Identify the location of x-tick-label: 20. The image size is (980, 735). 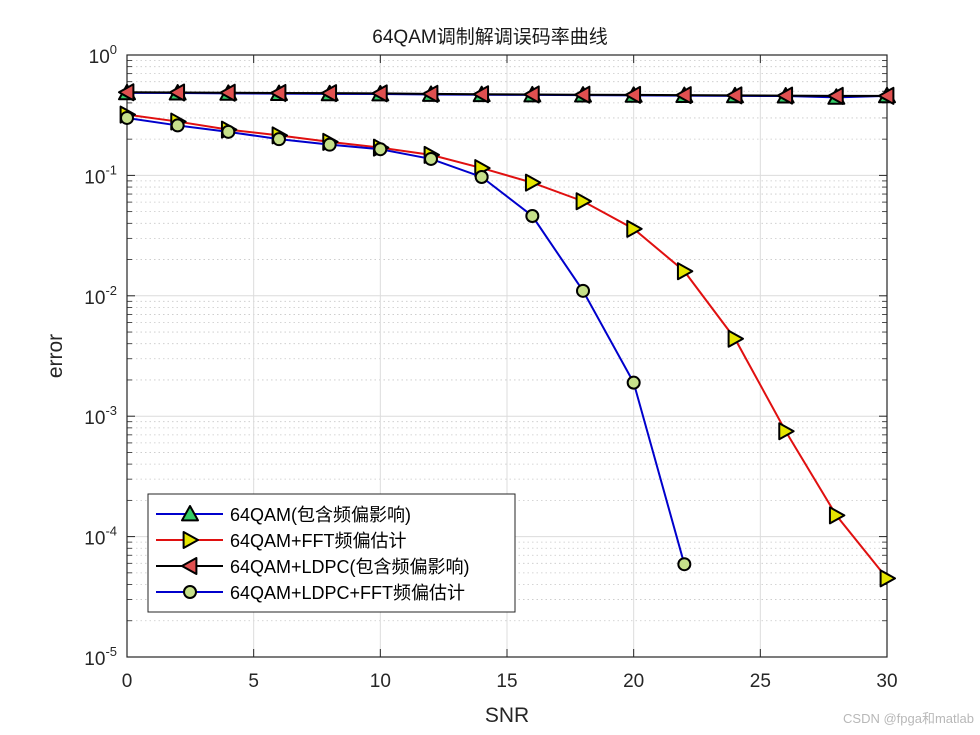
(633, 681).